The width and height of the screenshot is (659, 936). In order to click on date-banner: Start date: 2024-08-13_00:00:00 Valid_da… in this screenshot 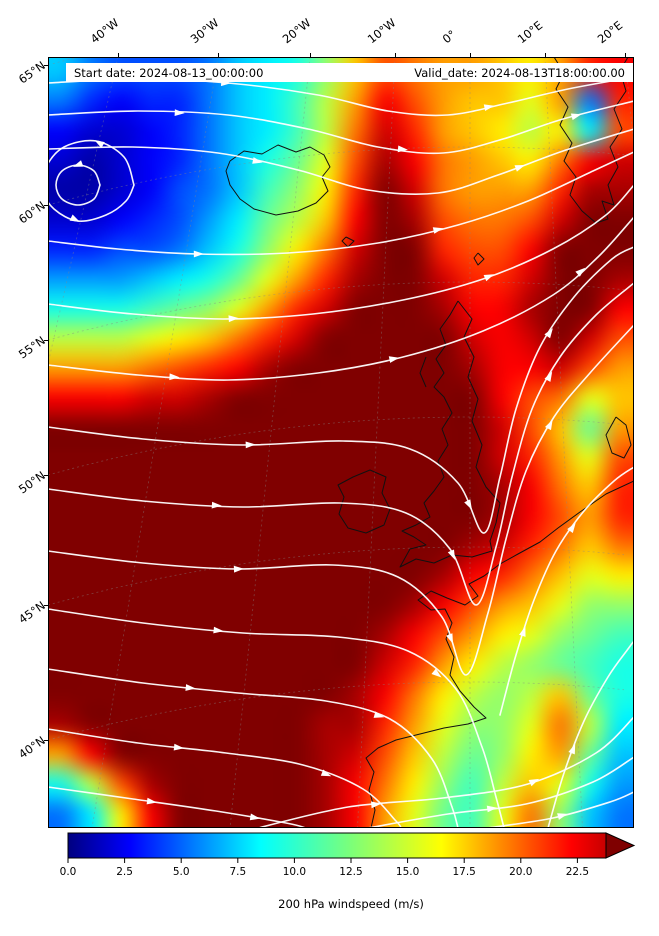, I will do `click(349, 72)`.